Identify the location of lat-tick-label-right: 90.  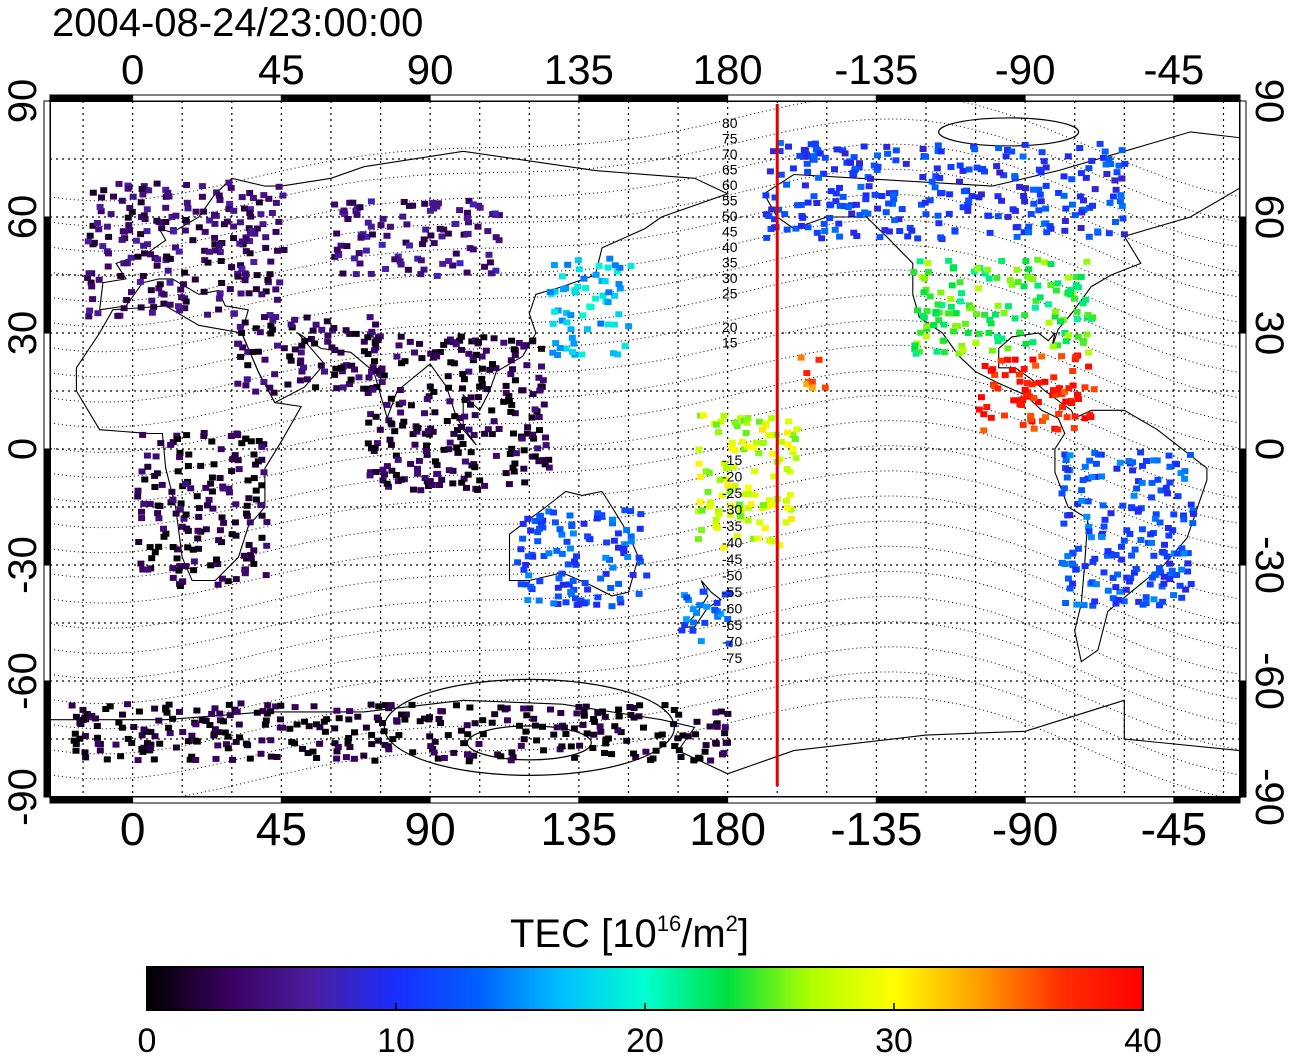
(1269, 101).